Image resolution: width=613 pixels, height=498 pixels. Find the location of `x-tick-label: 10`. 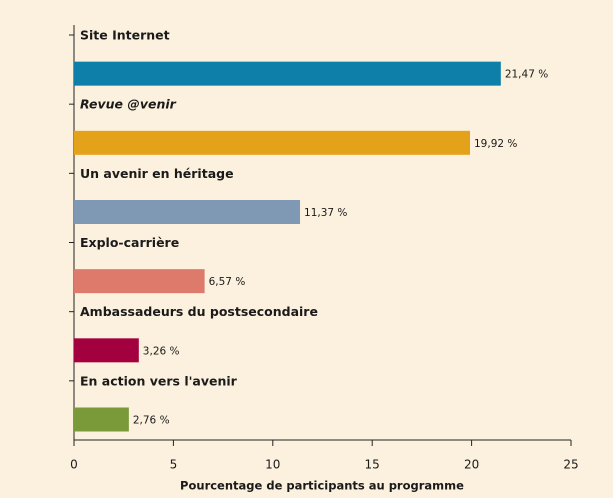

x-tick-label: 10 is located at coordinates (272, 465).